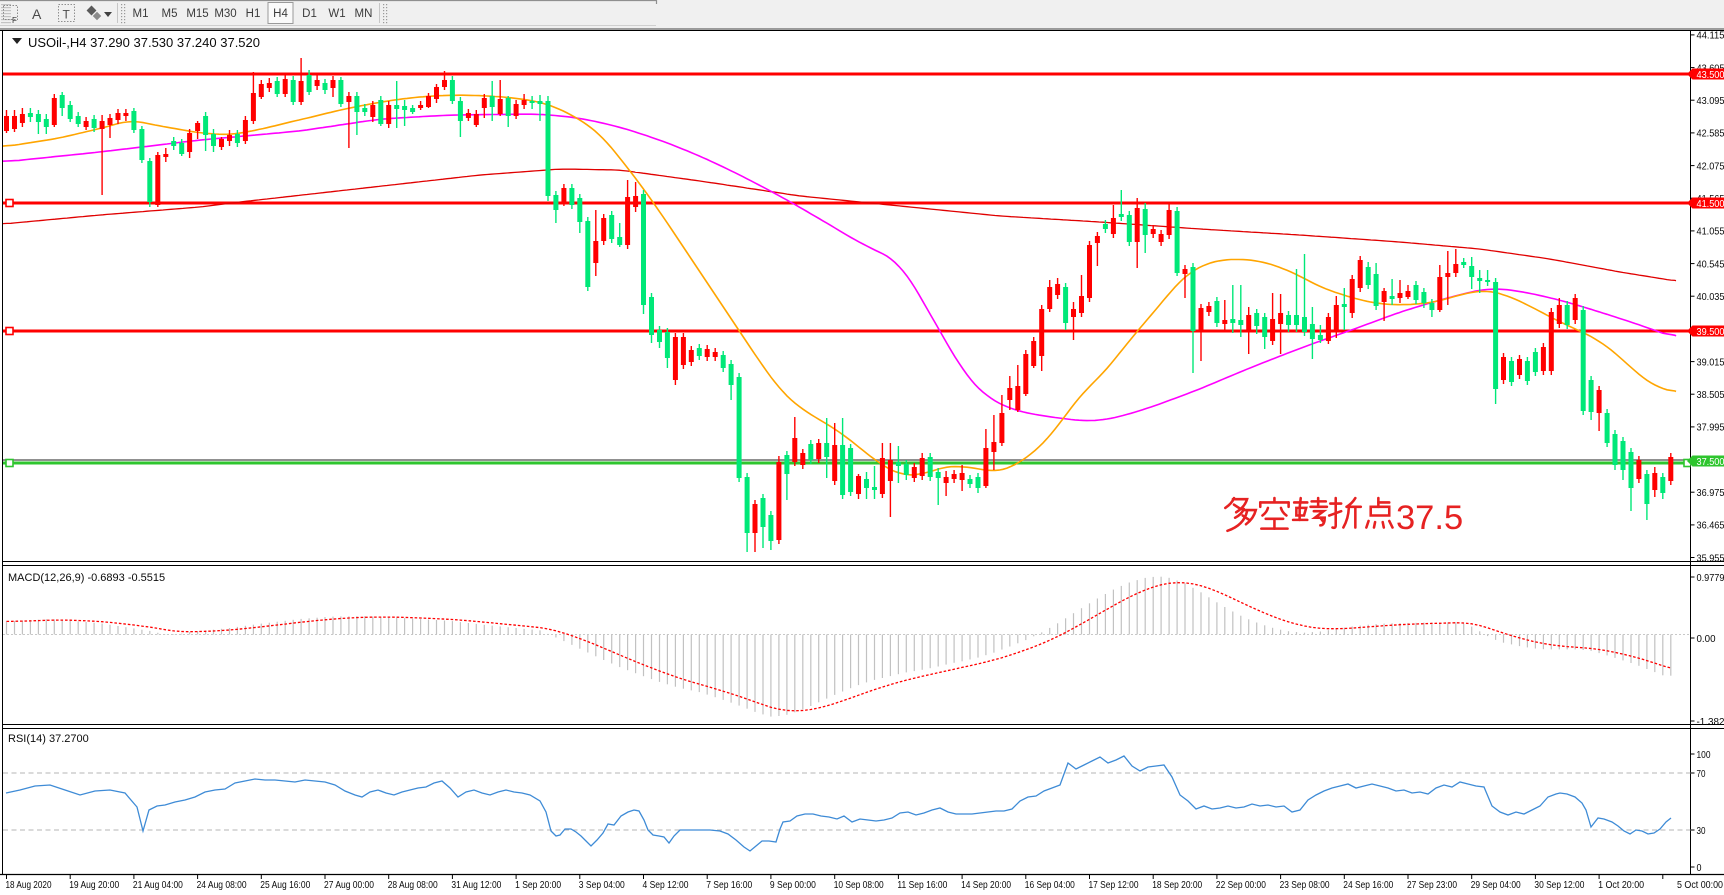 This screenshot has height=895, width=1724. What do you see at coordinates (1710, 578) in the screenshot?
I see `svg-text: 0.9779` at bounding box center [1710, 578].